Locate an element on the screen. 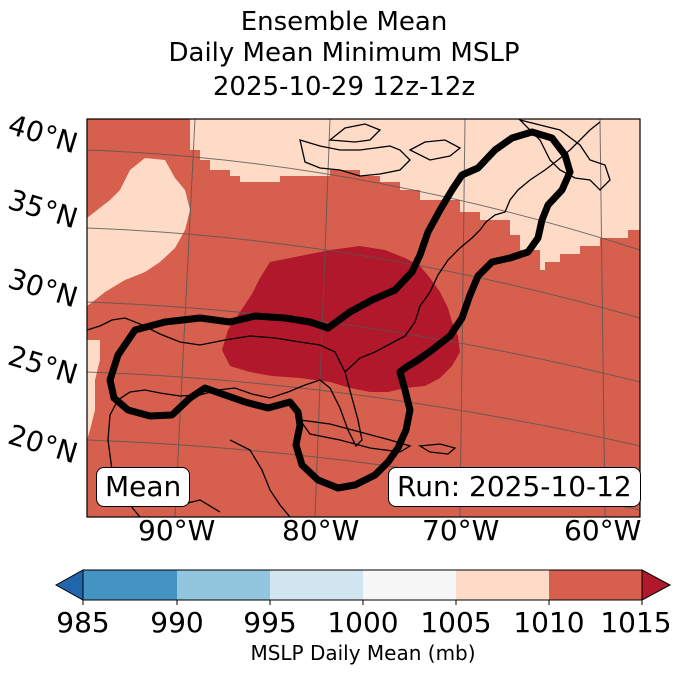 The image size is (688, 674). field-1005-1010-north is located at coordinates (415, 194).